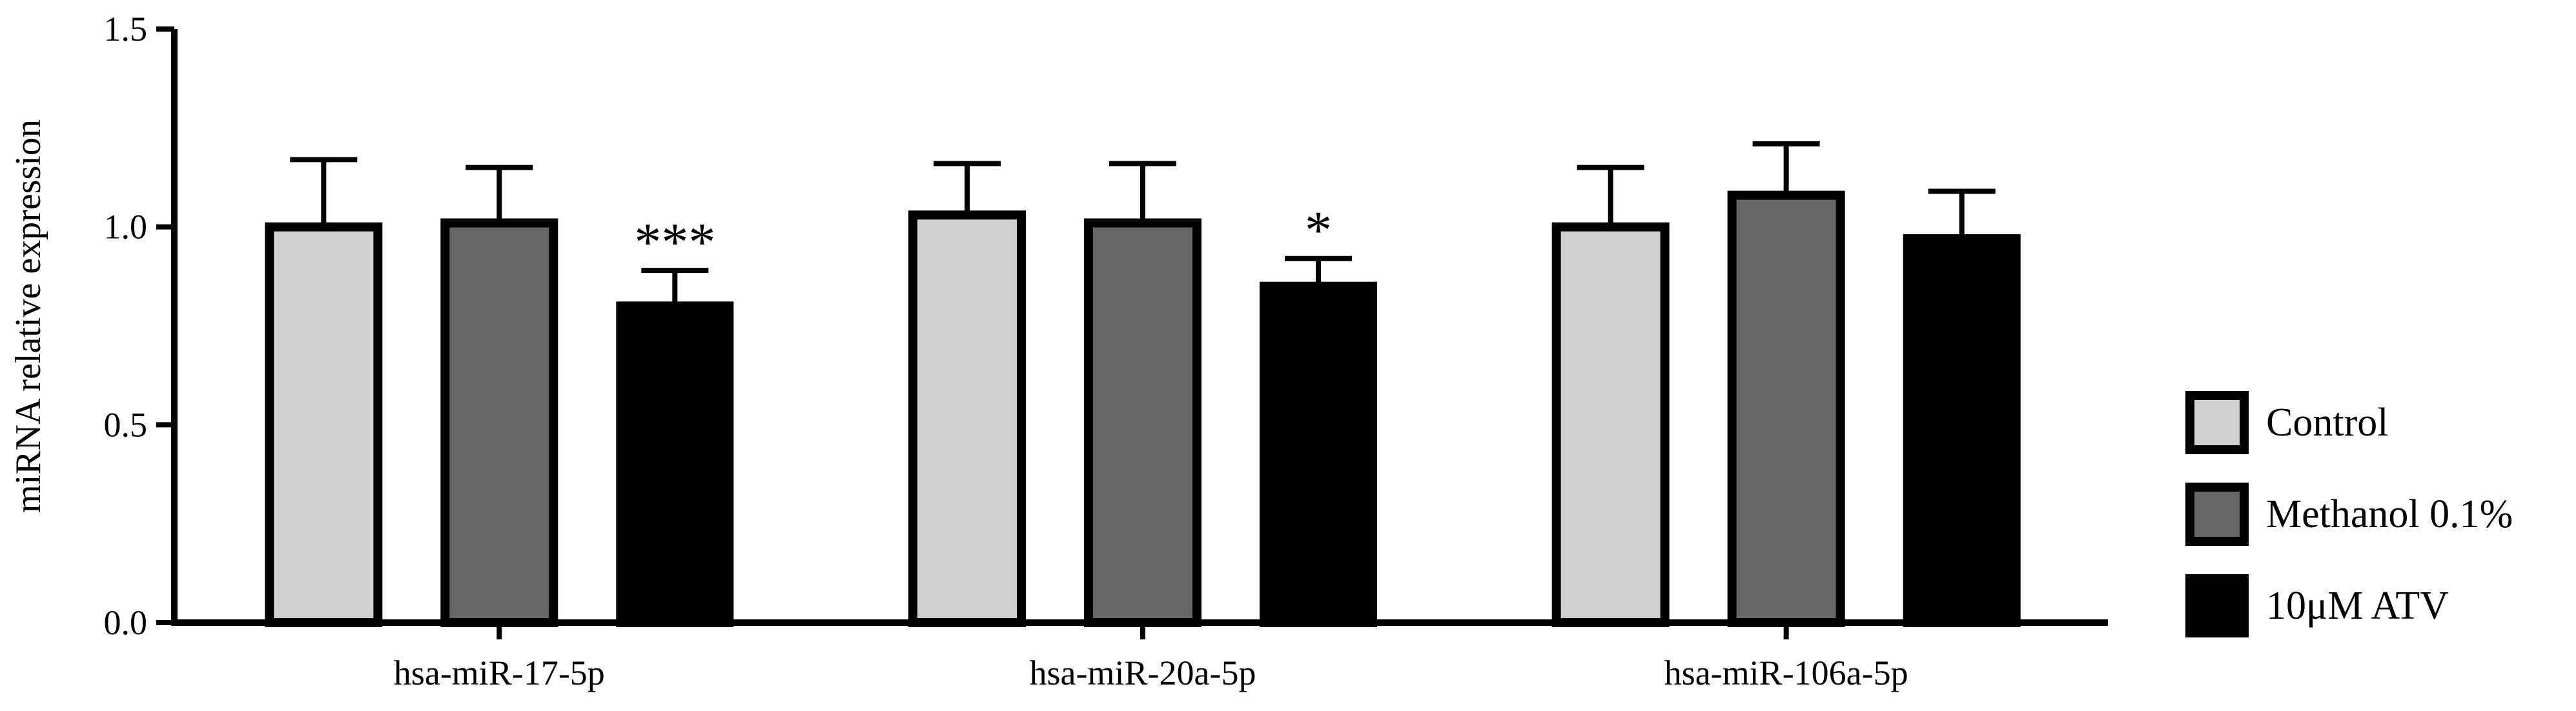  Describe the element at coordinates (2358, 606) in the screenshot. I see `legend-label: 10μM ATV` at that location.